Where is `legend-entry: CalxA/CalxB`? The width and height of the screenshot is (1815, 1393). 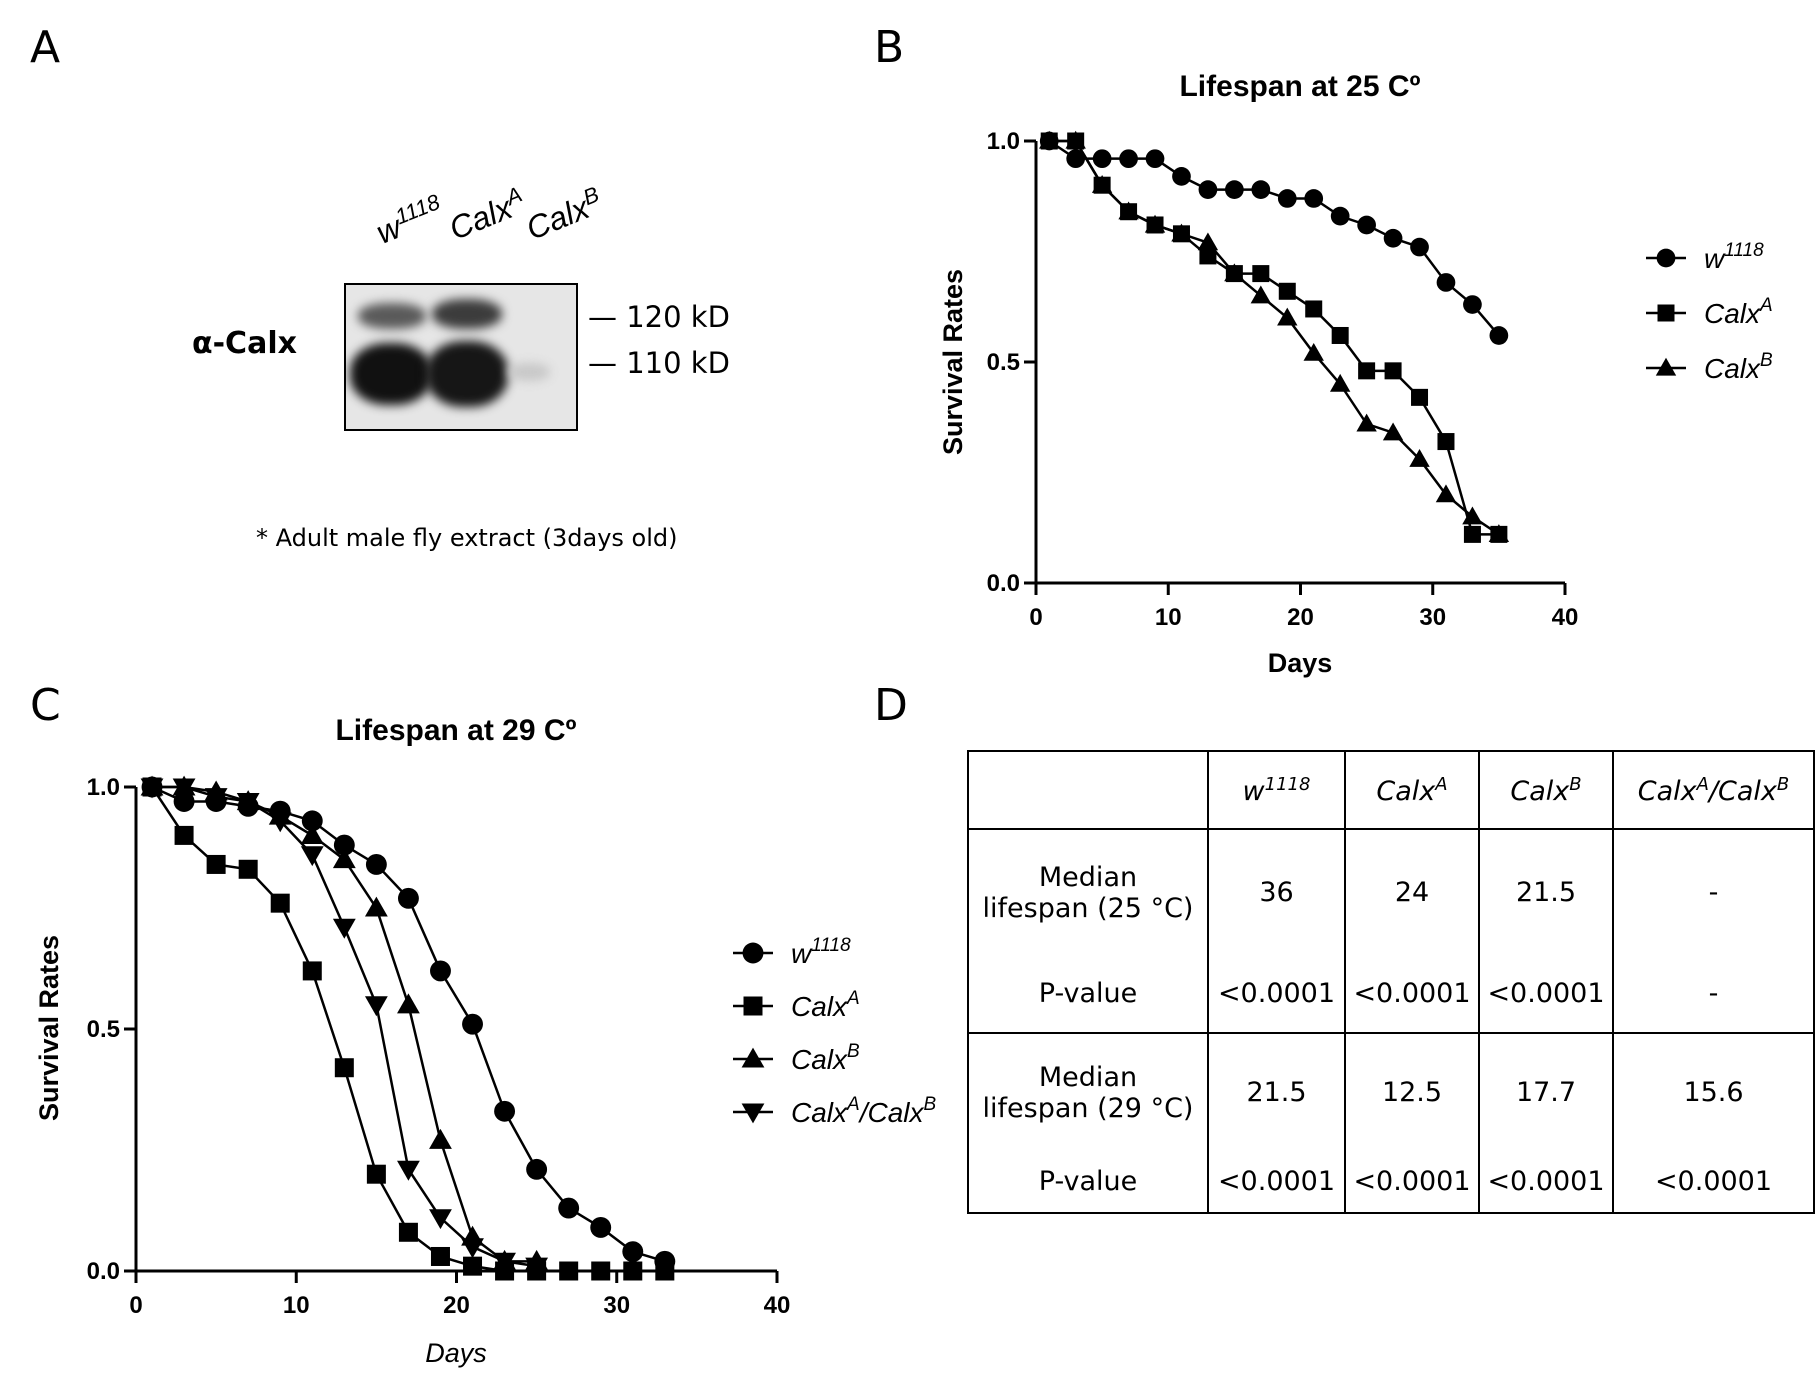 legend-entry: CalxA/CalxB is located at coordinates (835, 1111).